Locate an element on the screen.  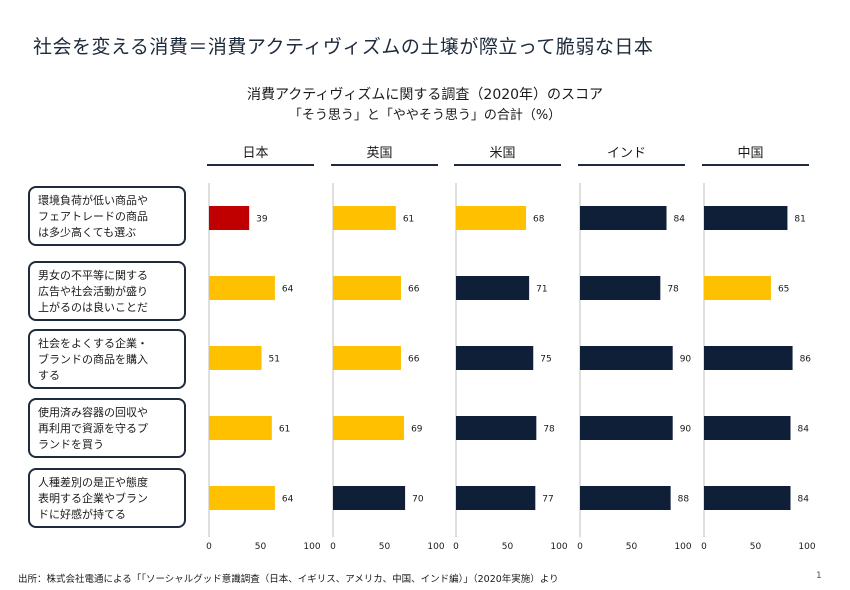
panel-header-4: インド is located at coordinates (626, 153).